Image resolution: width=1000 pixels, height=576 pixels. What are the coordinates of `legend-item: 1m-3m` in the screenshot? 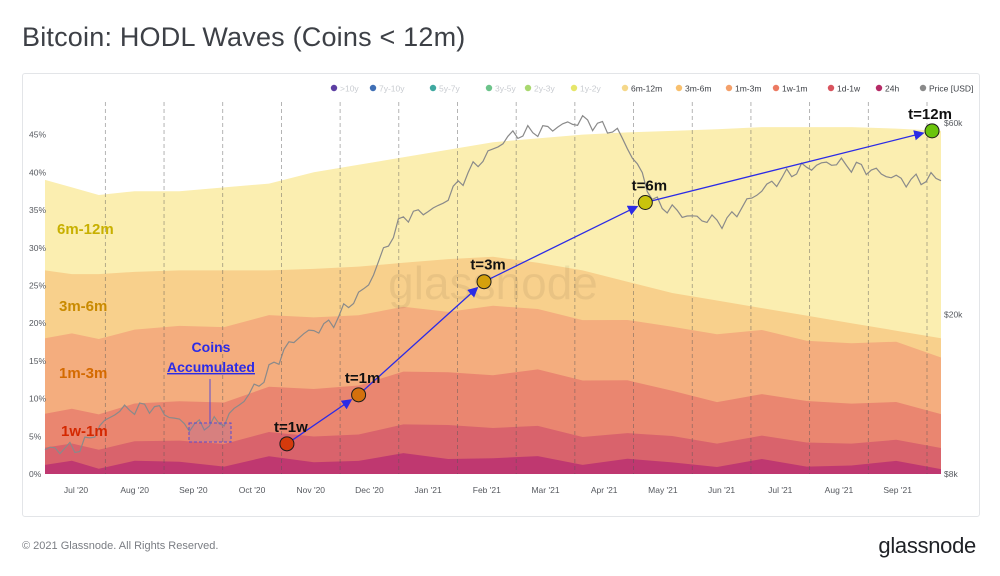 It's located at (743, 89).